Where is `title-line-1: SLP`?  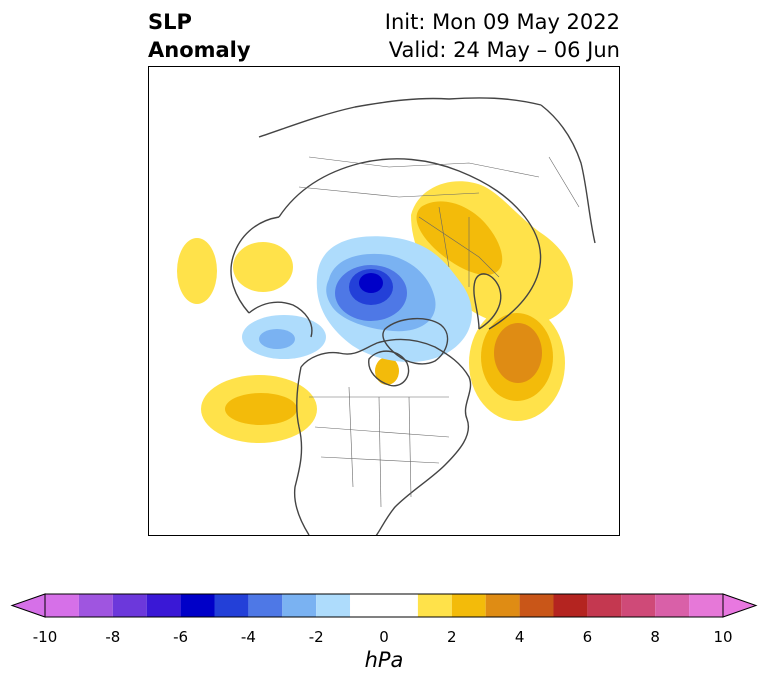
title-line-1: SLP is located at coordinates (170, 22).